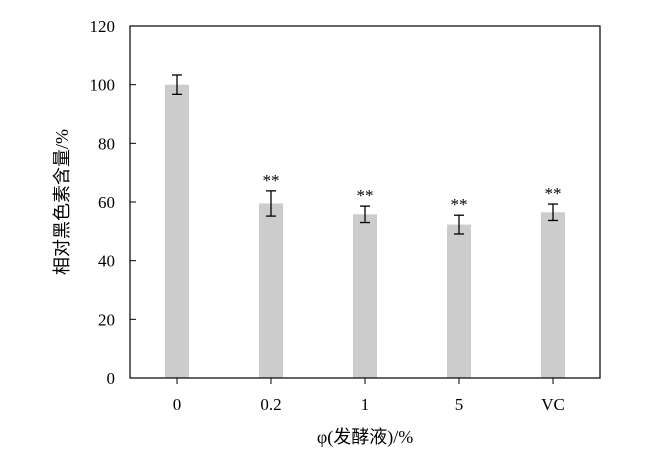 Image resolution: width=645 pixels, height=454 pixels. Describe the element at coordinates (62, 202) in the screenshot. I see `y-axis-title: 相对黑色素含量/%` at that location.